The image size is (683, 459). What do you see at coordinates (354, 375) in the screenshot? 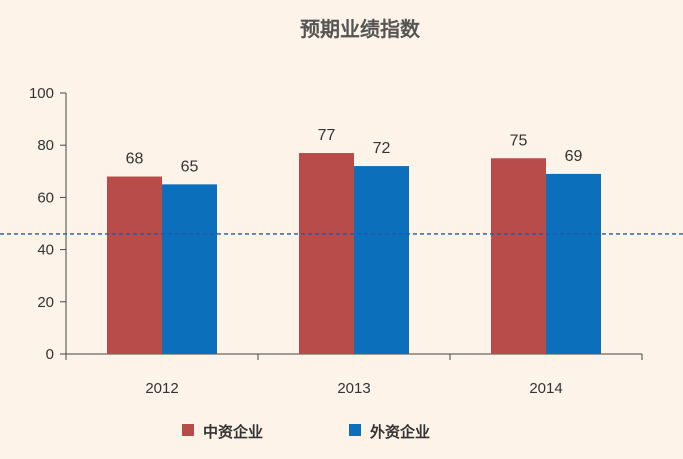
I see `x-axis-ticks: 2012 2013 2014` at bounding box center [354, 375].